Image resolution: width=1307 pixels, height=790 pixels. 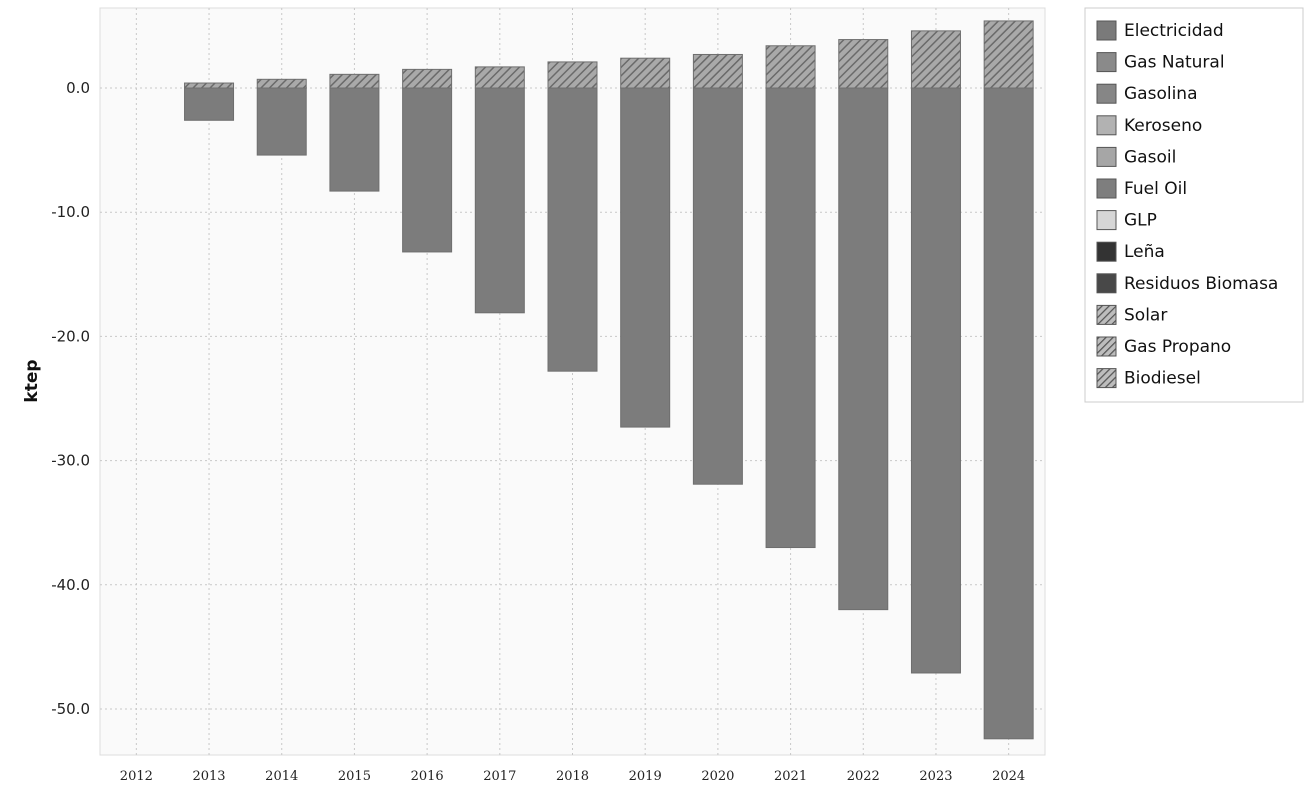 What do you see at coordinates (32, 380) in the screenshot?
I see `y-axis-label: ktep` at bounding box center [32, 380].